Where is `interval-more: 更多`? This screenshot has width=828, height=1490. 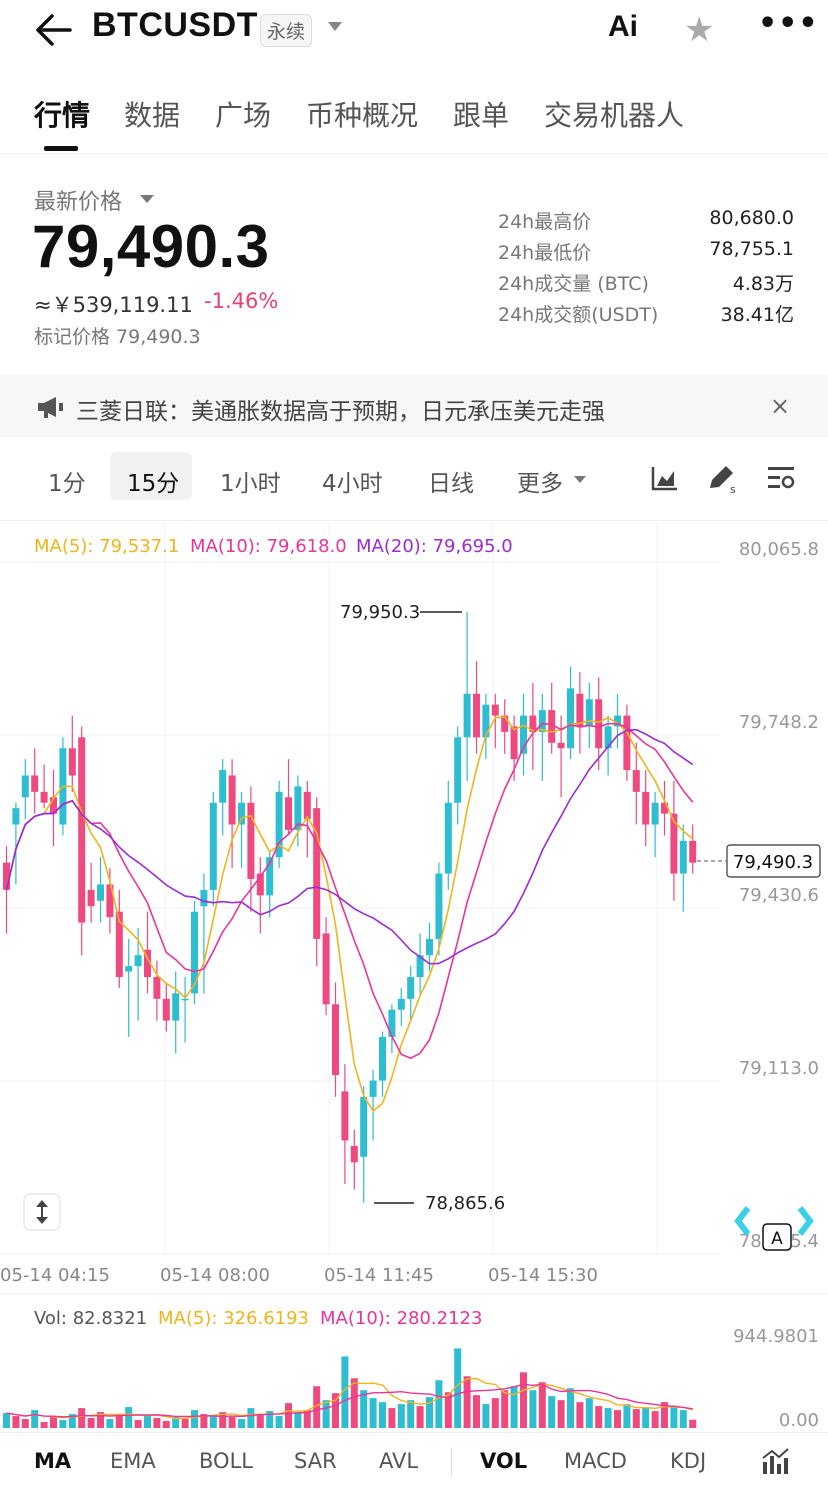
interval-more: 更多 is located at coordinates (540, 484).